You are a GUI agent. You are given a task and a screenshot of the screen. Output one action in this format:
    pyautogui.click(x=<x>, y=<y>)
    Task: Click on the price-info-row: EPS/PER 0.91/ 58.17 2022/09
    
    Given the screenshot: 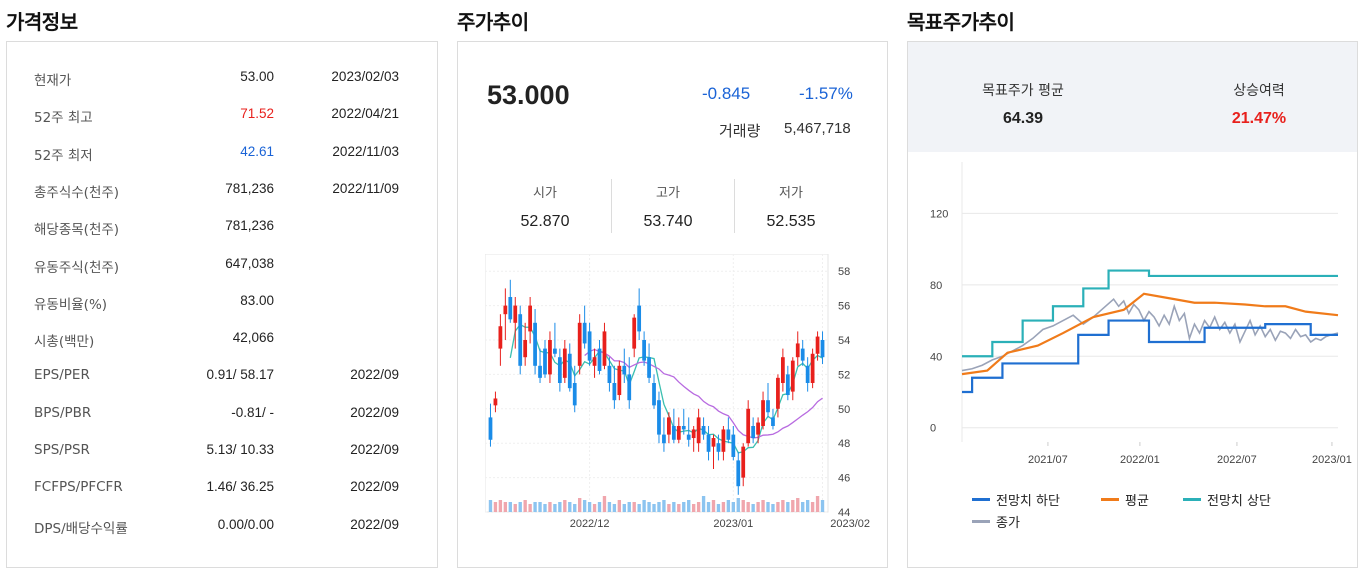 What is the action you would take?
    pyautogui.click(x=222, y=377)
    